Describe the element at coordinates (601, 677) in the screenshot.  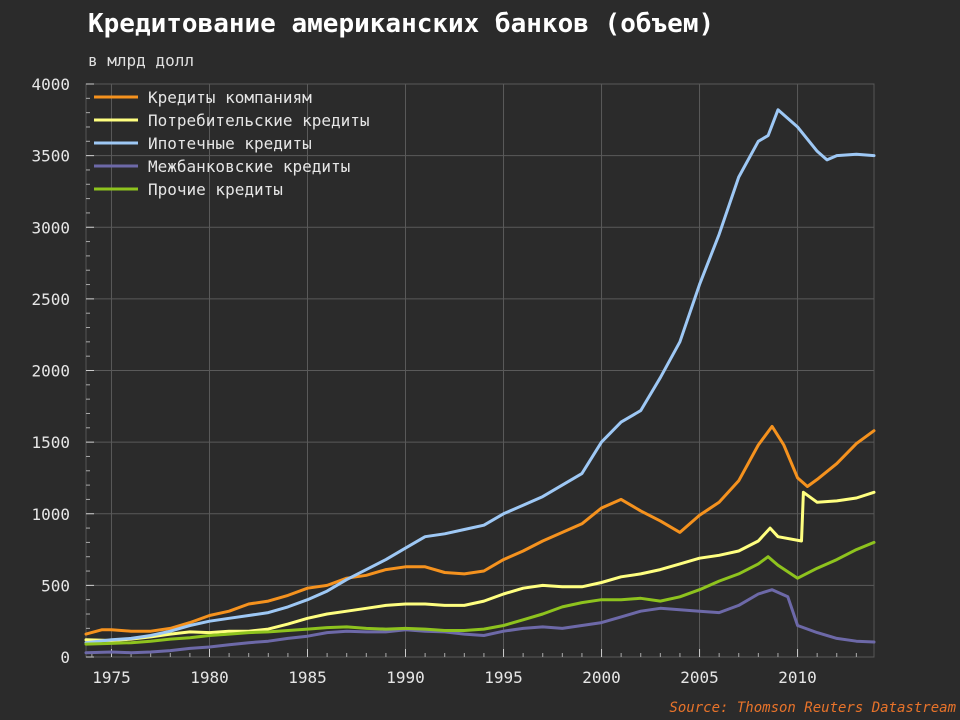
I see `x-tick-label: 2000` at that location.